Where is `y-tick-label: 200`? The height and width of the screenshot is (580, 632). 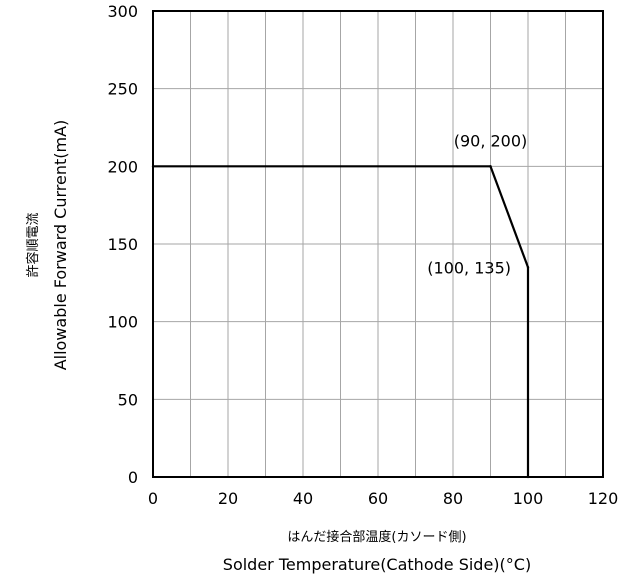 y-tick-label: 200 is located at coordinates (122, 166).